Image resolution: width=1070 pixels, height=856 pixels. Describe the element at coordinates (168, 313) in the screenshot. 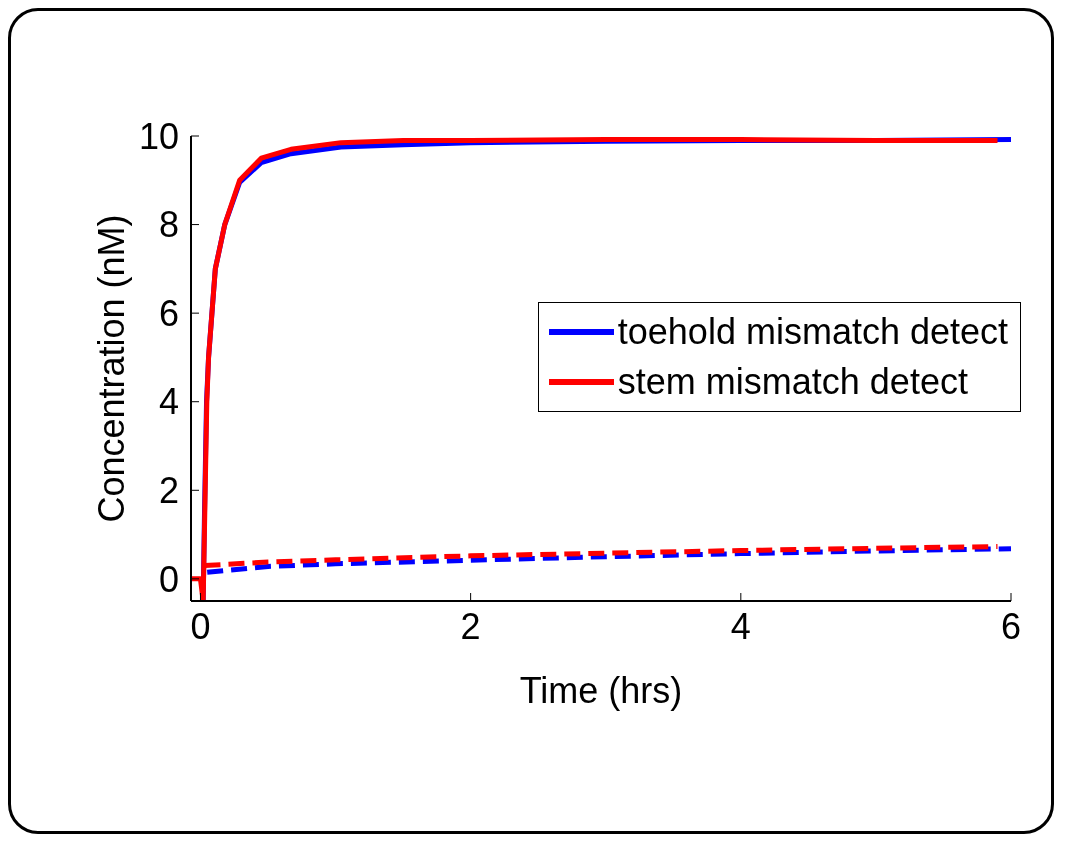

I see `y-tick-label: 6` at that location.